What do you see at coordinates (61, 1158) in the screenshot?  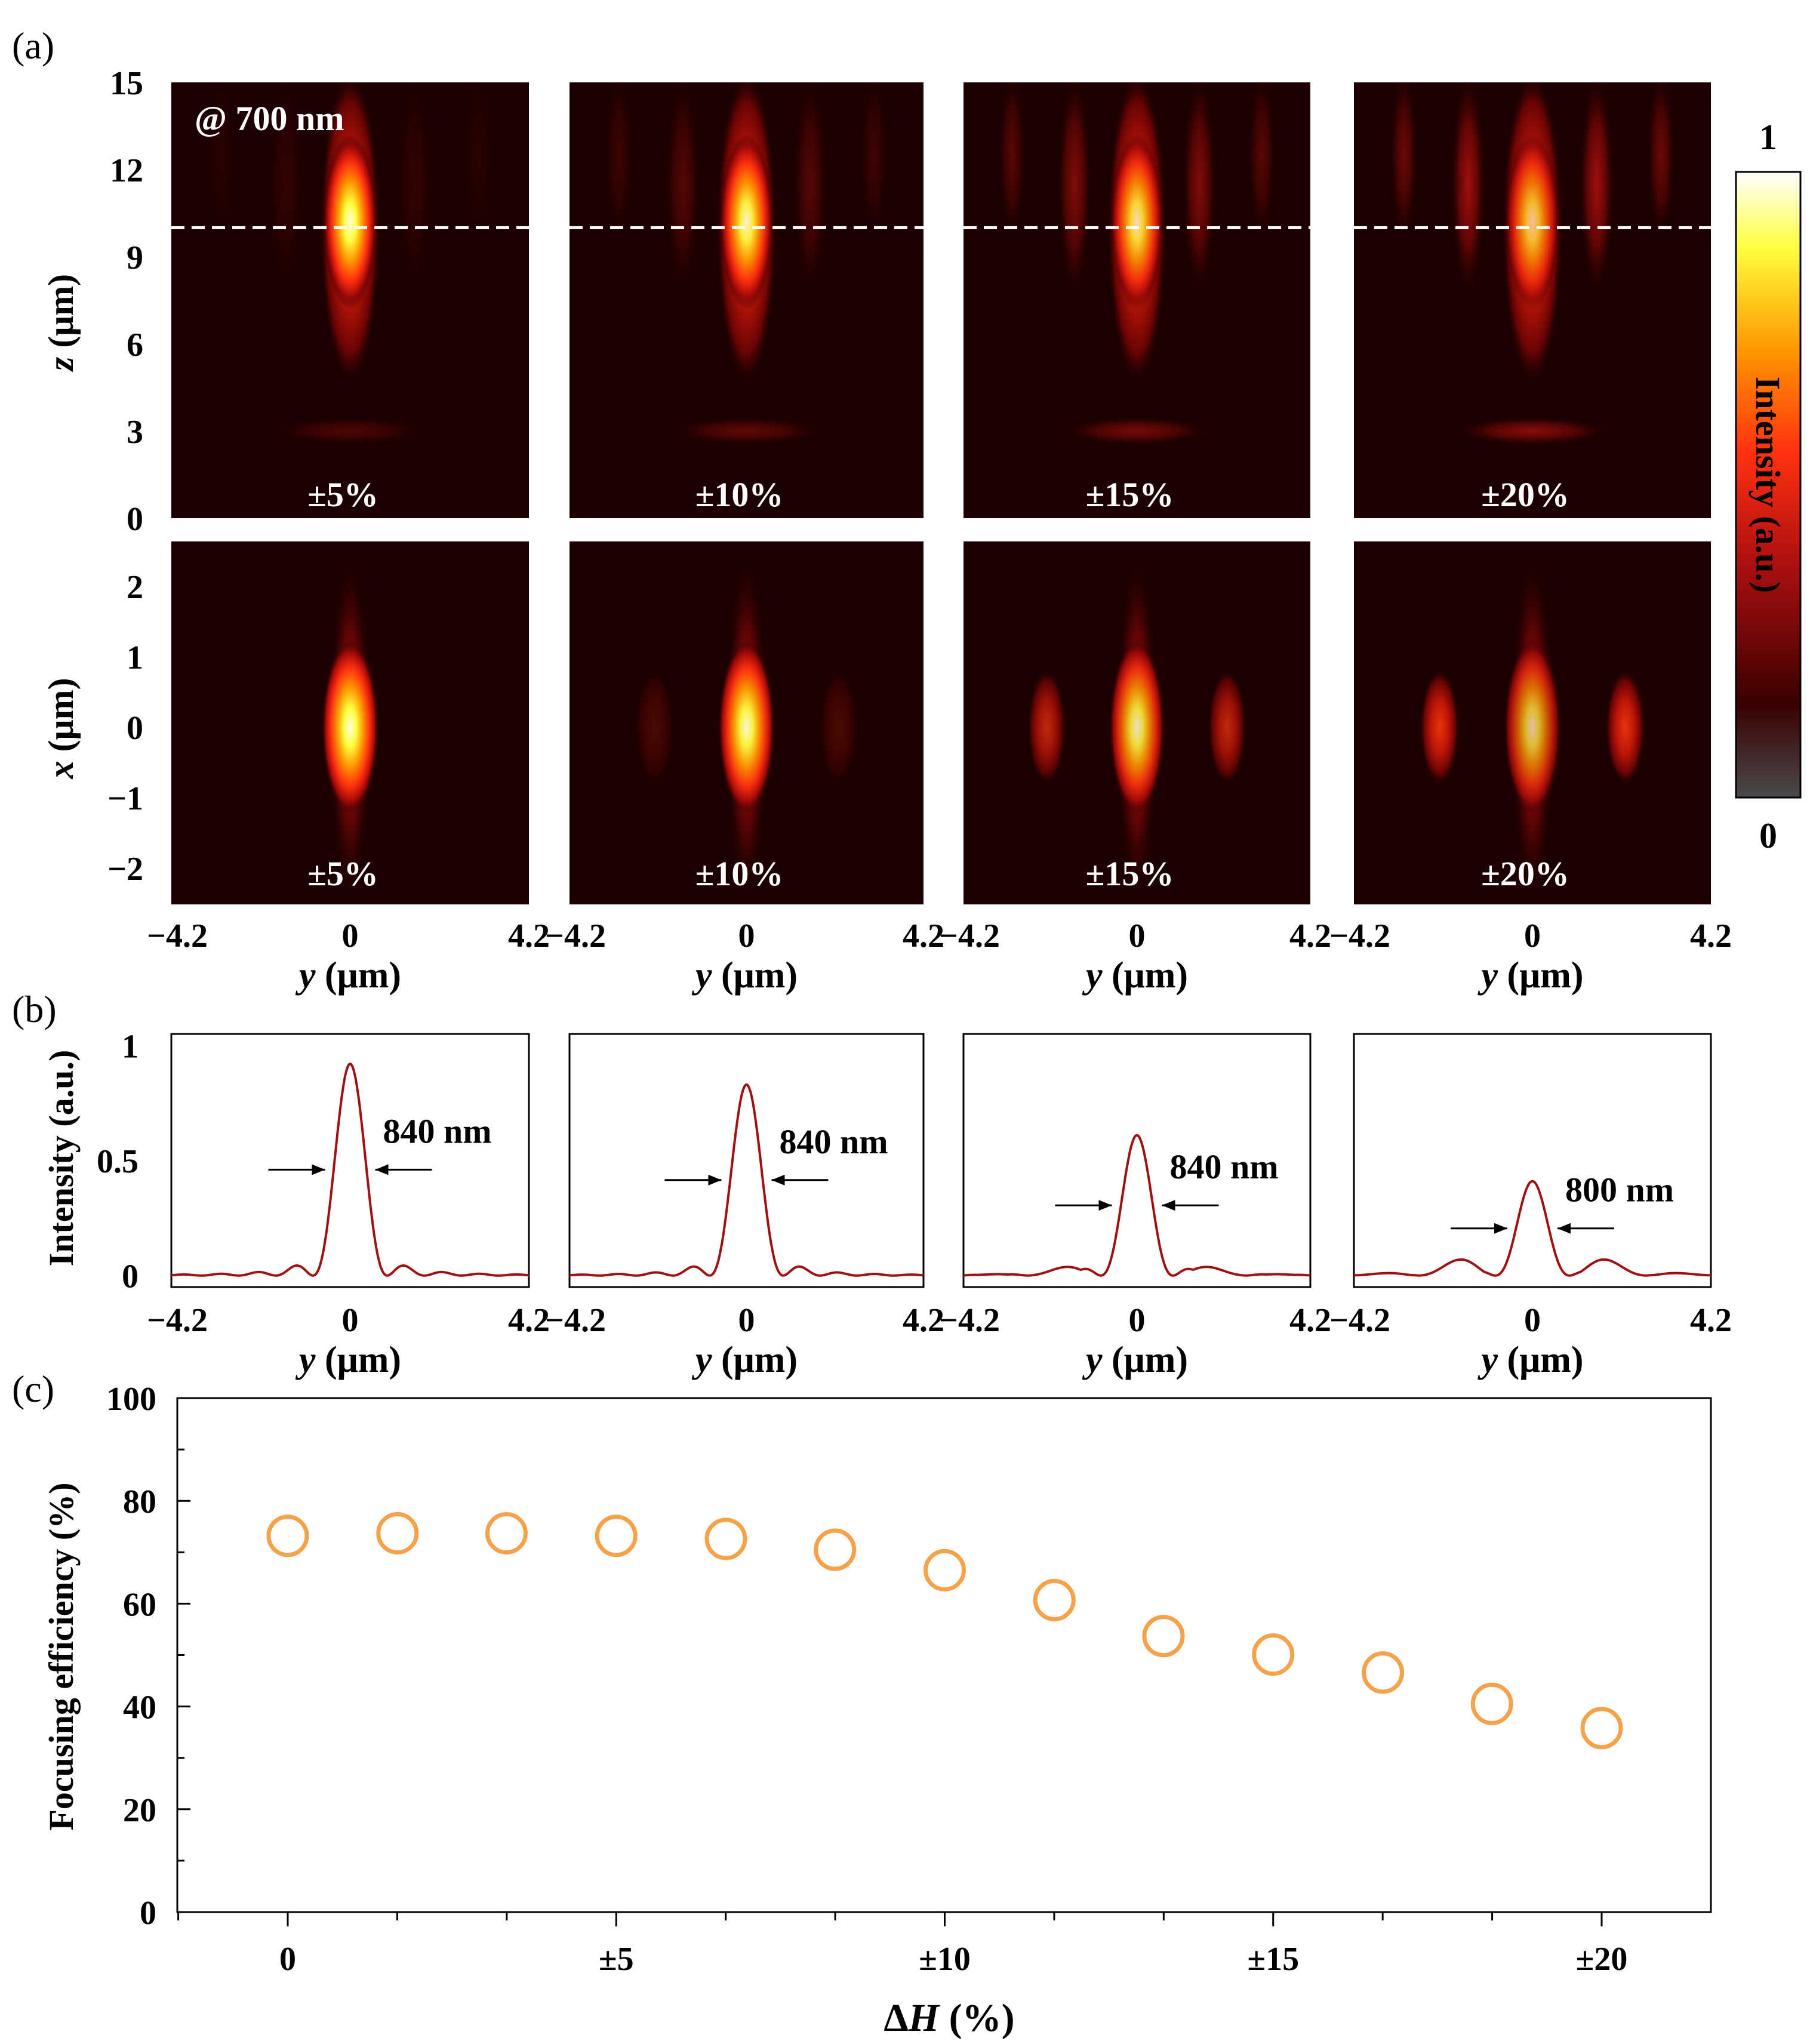 I see `svg-text: Intensity (a.u.)` at bounding box center [61, 1158].